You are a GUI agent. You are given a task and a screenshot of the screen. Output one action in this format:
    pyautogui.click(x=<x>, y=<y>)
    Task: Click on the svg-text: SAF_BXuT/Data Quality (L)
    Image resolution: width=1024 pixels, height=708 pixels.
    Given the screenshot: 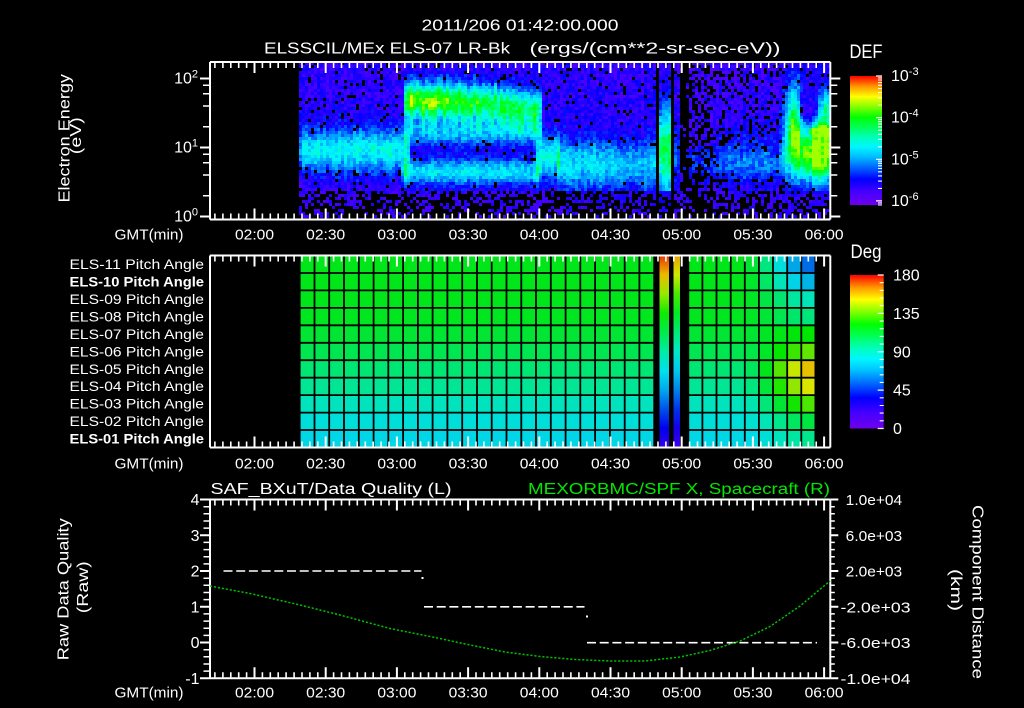 What is the action you would take?
    pyautogui.click(x=331, y=489)
    